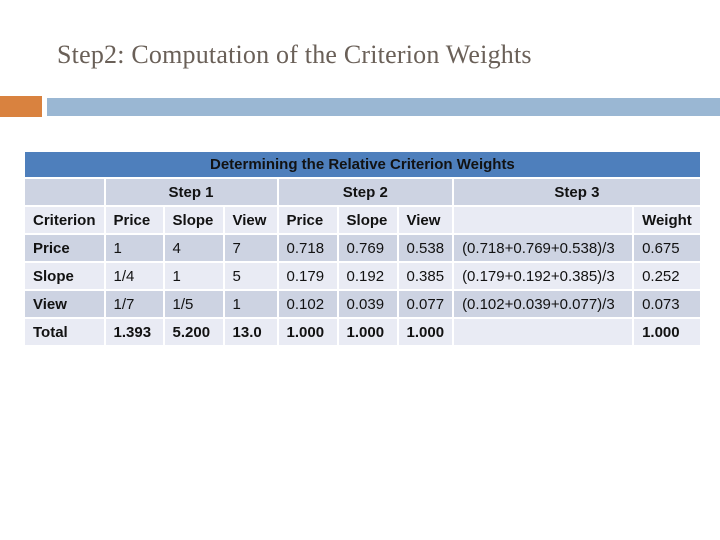  What do you see at coordinates (134, 276) in the screenshot?
I see `cell-value: 1/4` at bounding box center [134, 276].